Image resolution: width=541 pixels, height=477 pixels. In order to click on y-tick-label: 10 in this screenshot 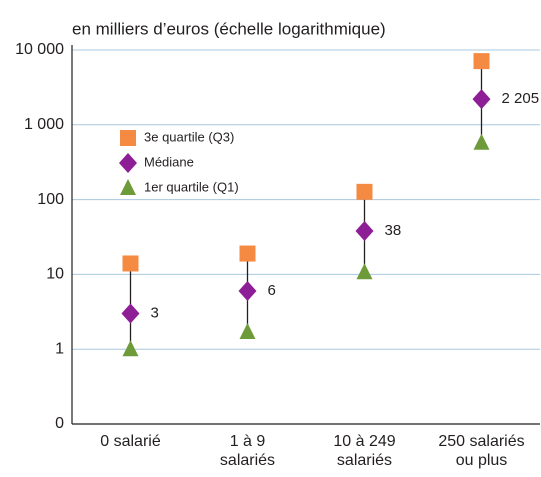, I will do `click(55, 274)`.